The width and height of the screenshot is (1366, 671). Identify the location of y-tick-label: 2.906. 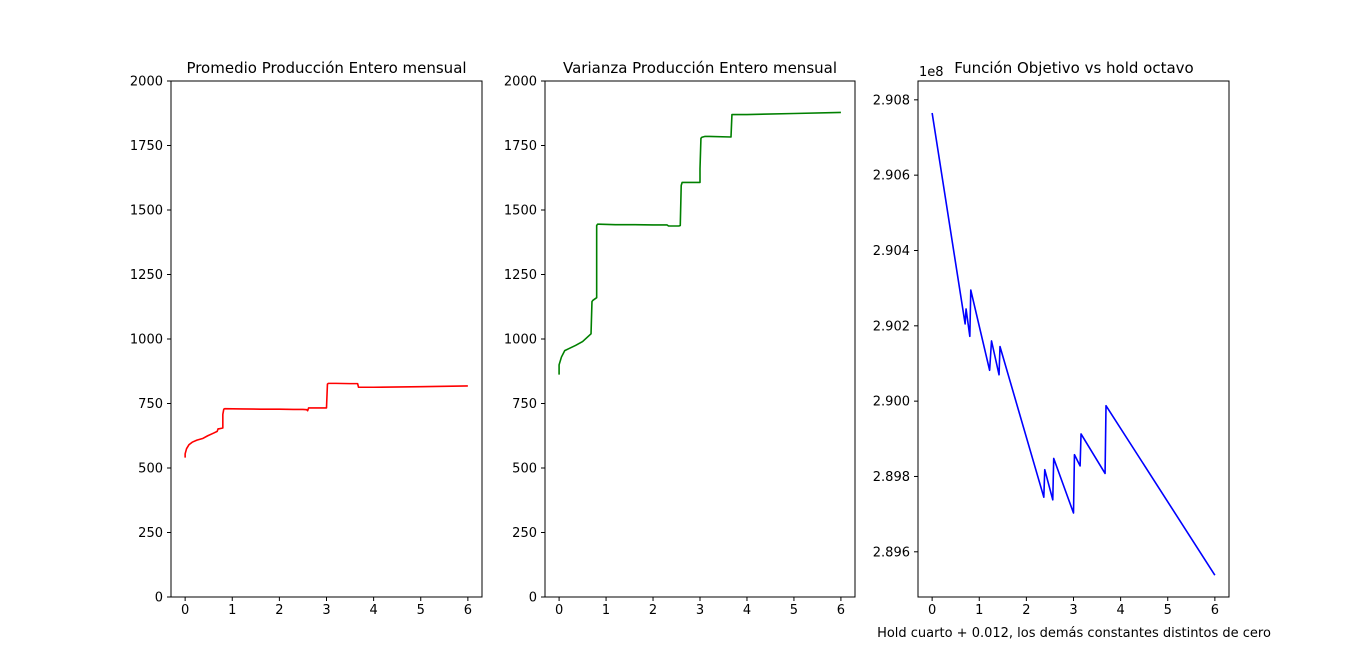
(891, 176).